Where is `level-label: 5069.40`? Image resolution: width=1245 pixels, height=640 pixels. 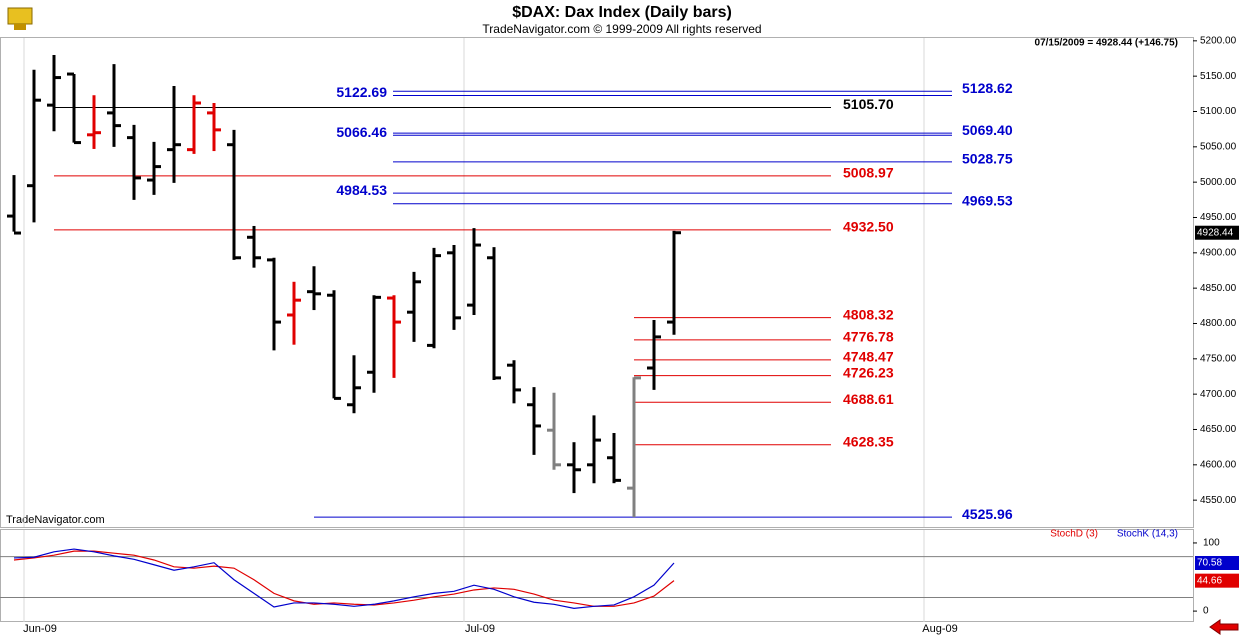
level-label: 5069.40 is located at coordinates (987, 130).